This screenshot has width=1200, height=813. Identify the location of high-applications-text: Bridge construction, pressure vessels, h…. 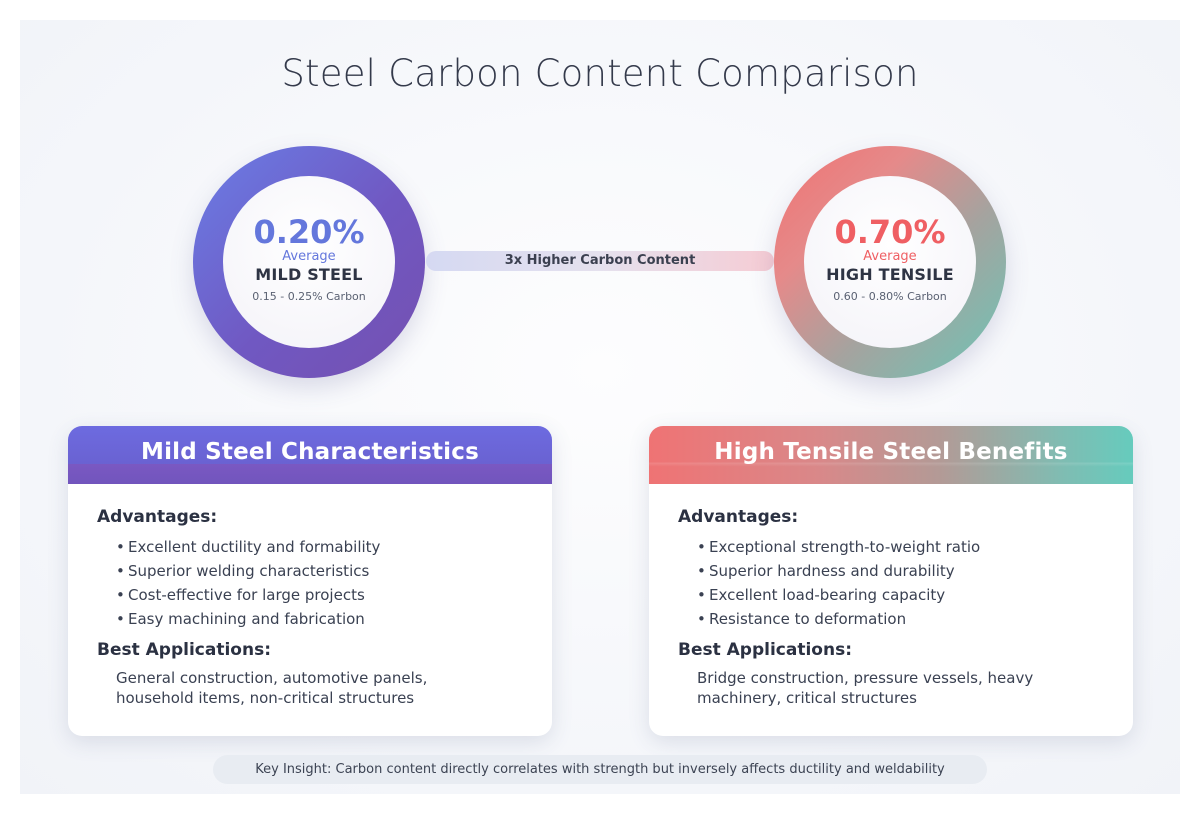
(865, 688).